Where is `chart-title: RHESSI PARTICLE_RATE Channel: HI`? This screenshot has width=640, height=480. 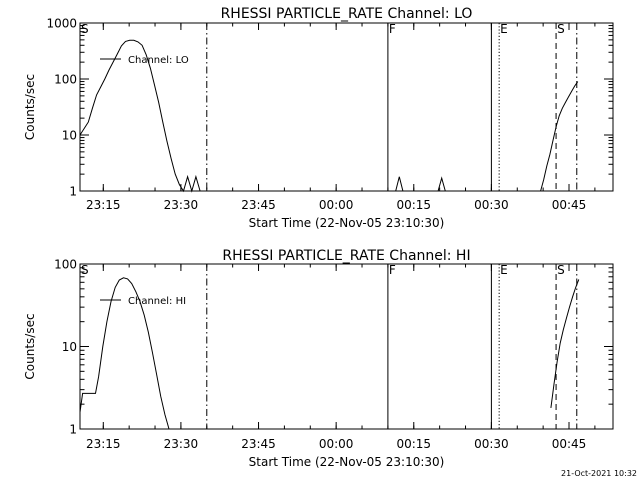
chart-title: RHESSI PARTICLE_RATE Channel: HI is located at coordinates (346, 256).